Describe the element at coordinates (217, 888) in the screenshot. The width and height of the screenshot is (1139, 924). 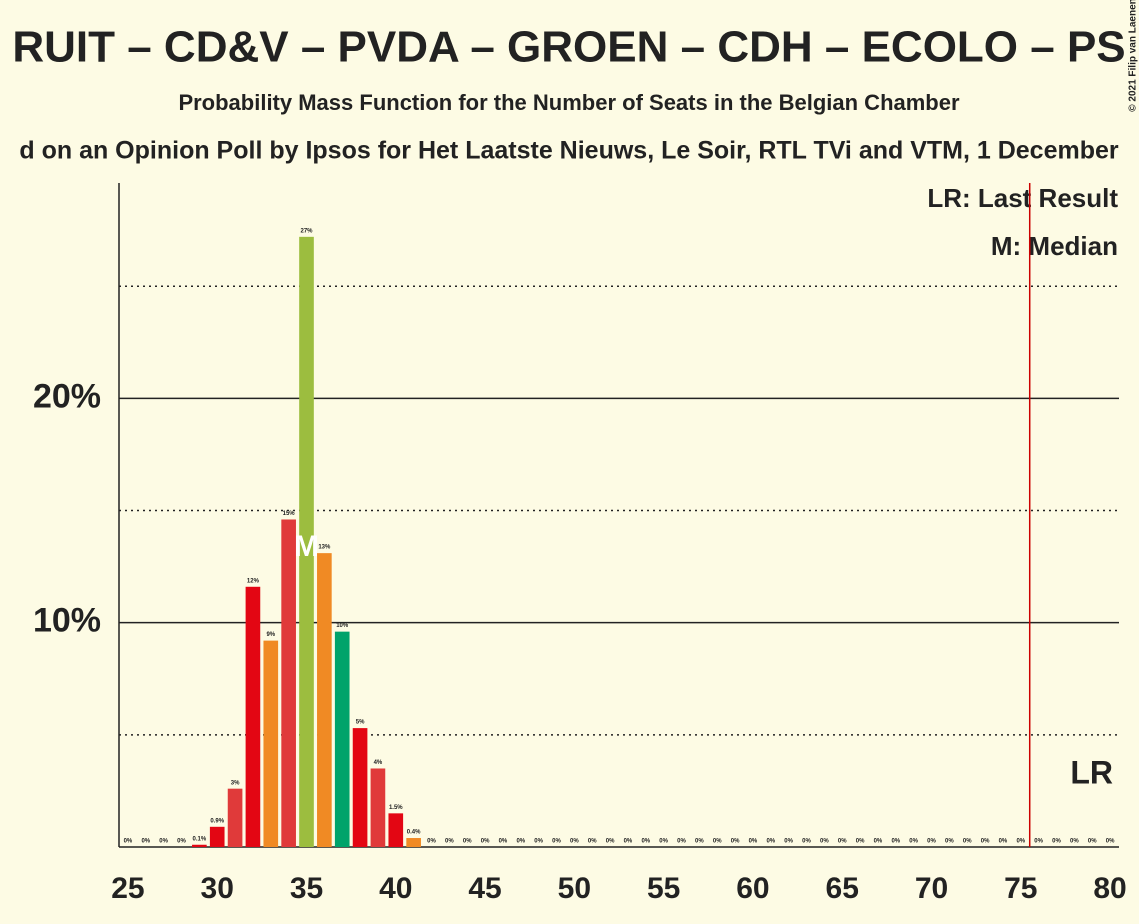
I see `x-tick-label: 30` at that location.